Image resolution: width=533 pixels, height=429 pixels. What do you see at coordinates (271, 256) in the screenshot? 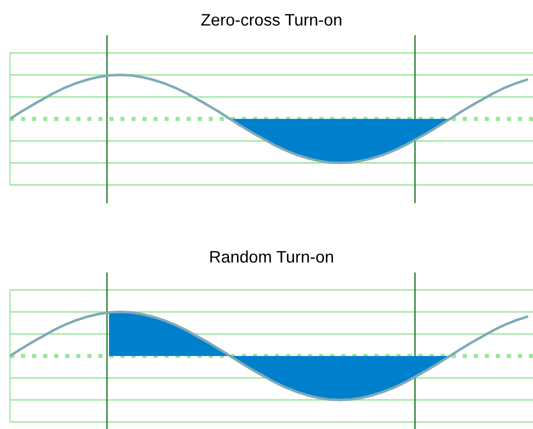
I see `chart-title: Random Turn-on` at bounding box center [271, 256].